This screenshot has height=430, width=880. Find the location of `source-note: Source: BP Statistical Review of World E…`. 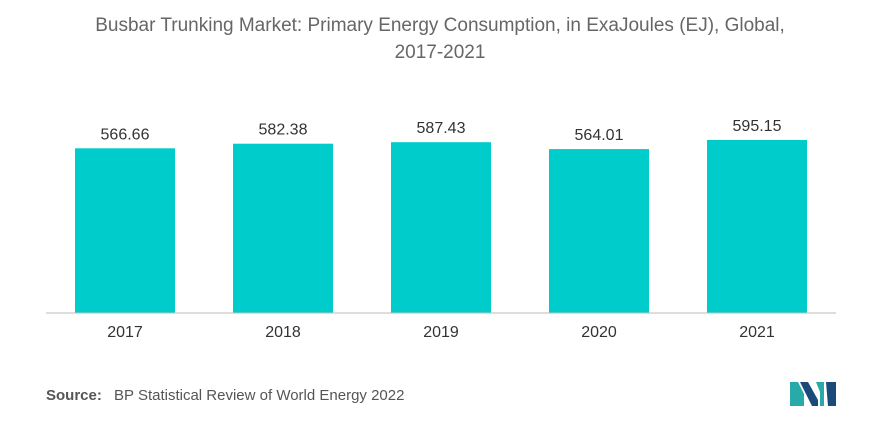

source-note: Source: BP Statistical Review of World E… is located at coordinates (225, 395).